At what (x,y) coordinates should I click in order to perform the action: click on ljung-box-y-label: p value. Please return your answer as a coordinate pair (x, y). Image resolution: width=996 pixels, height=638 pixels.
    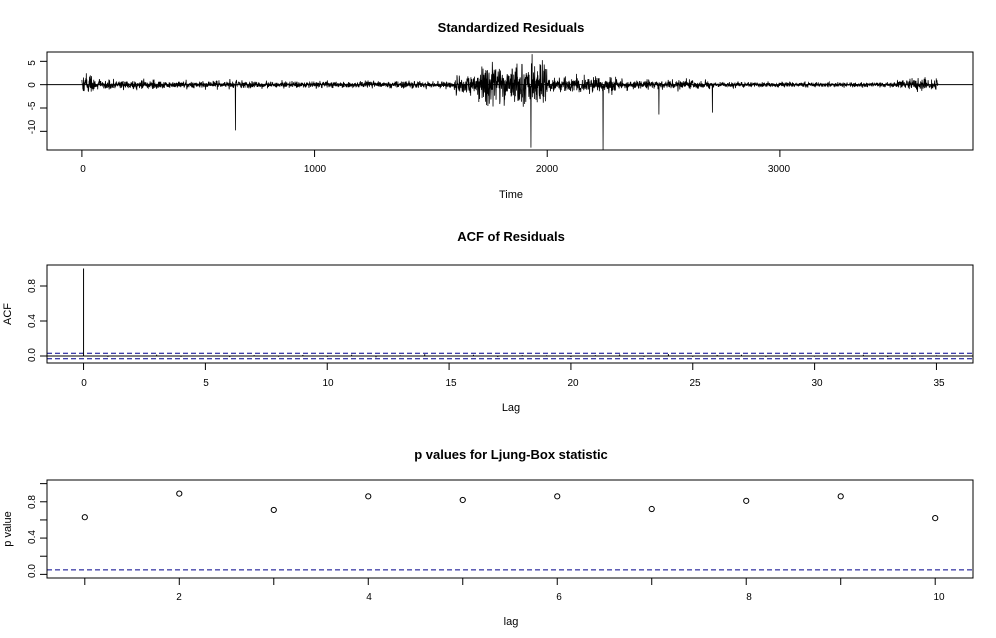
    Looking at the image, I should click on (8, 528).